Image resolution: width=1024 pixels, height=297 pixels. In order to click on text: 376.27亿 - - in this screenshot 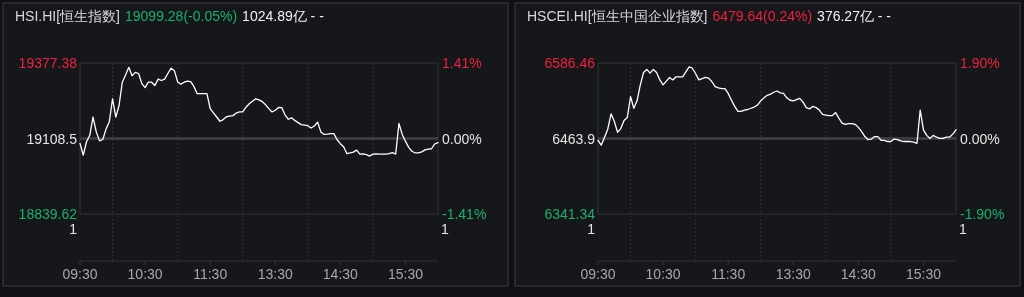, I will do `click(854, 16)`.